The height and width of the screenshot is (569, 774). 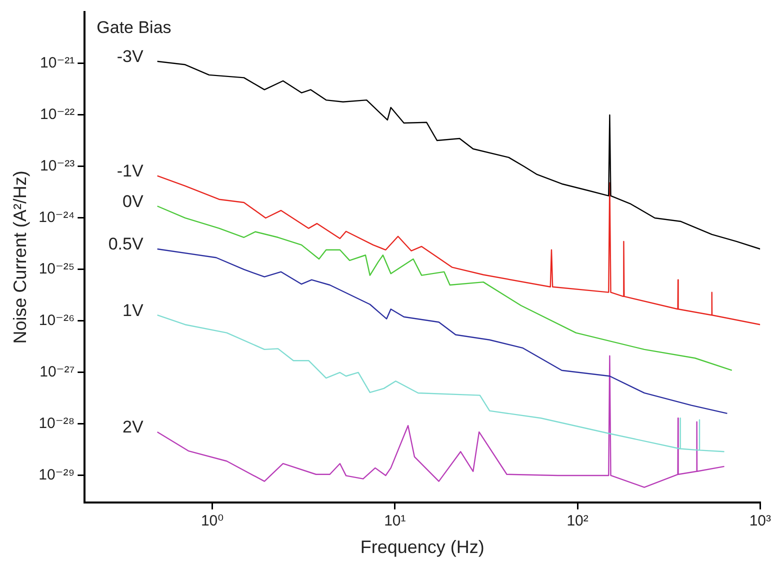 I want to click on y-tick-label: 10⁻²¹, so click(x=57, y=63).